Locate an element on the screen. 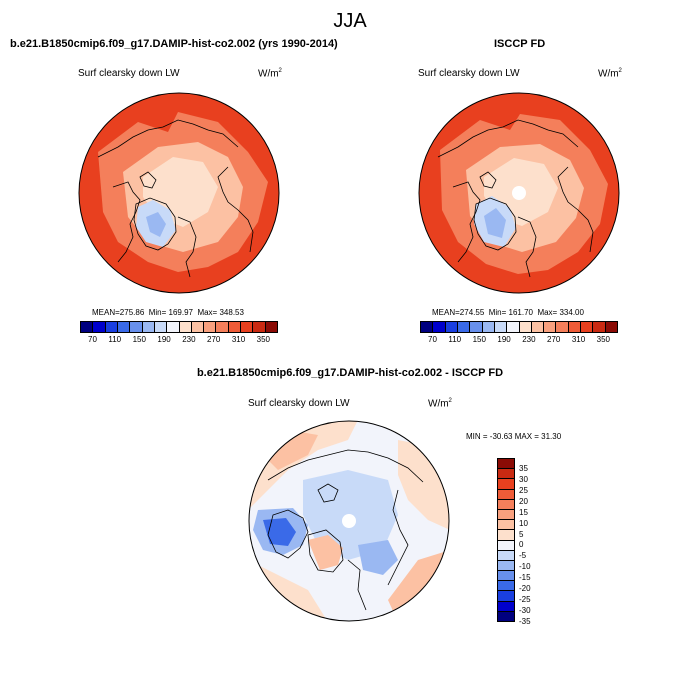 The width and height of the screenshot is (700, 700). diff-polar-map is located at coordinates (349, 521).